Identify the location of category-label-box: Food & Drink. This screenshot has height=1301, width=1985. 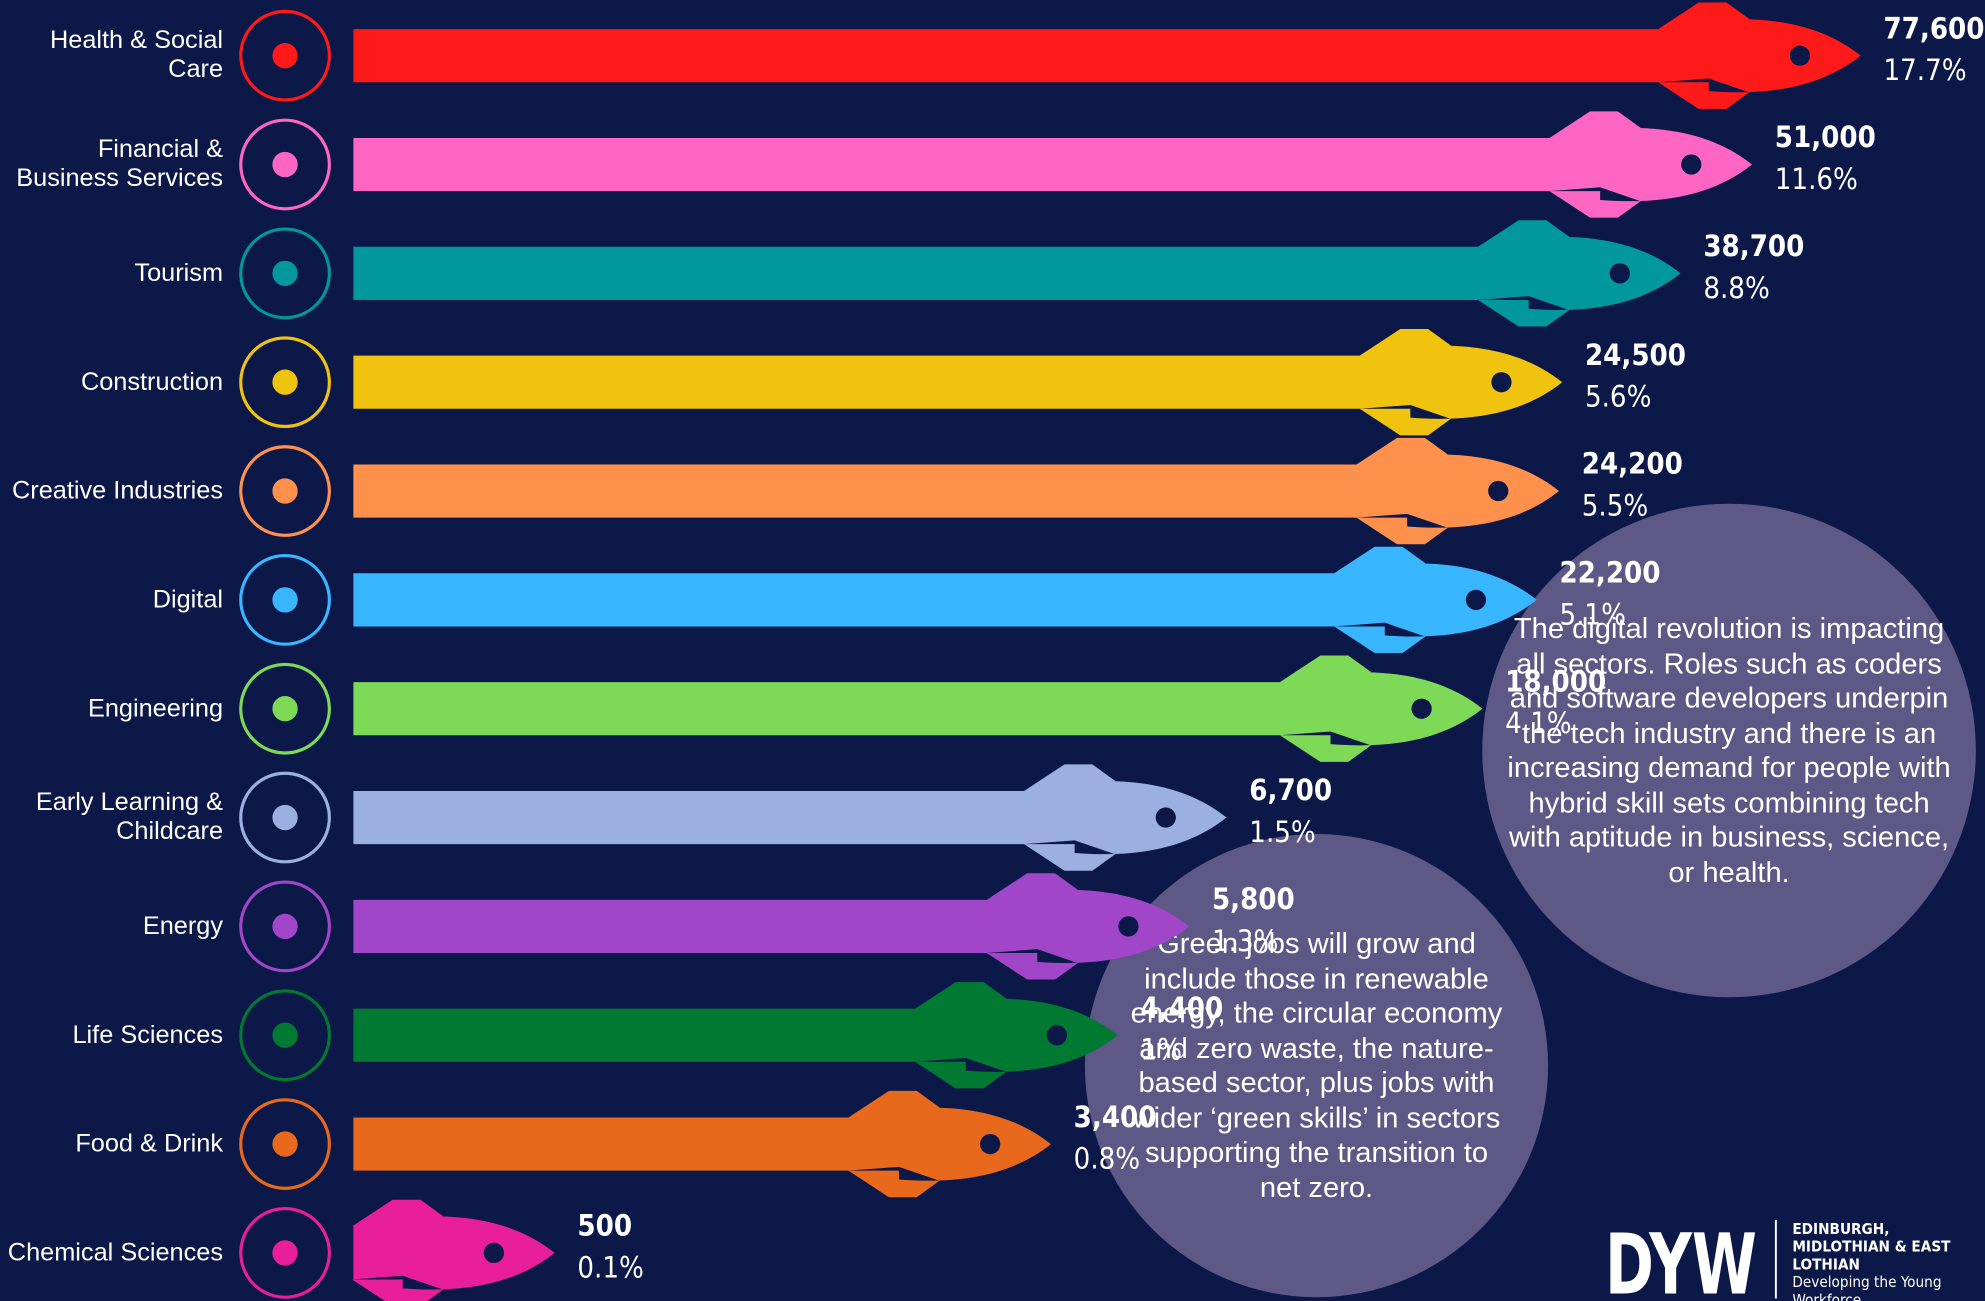
(149, 1143).